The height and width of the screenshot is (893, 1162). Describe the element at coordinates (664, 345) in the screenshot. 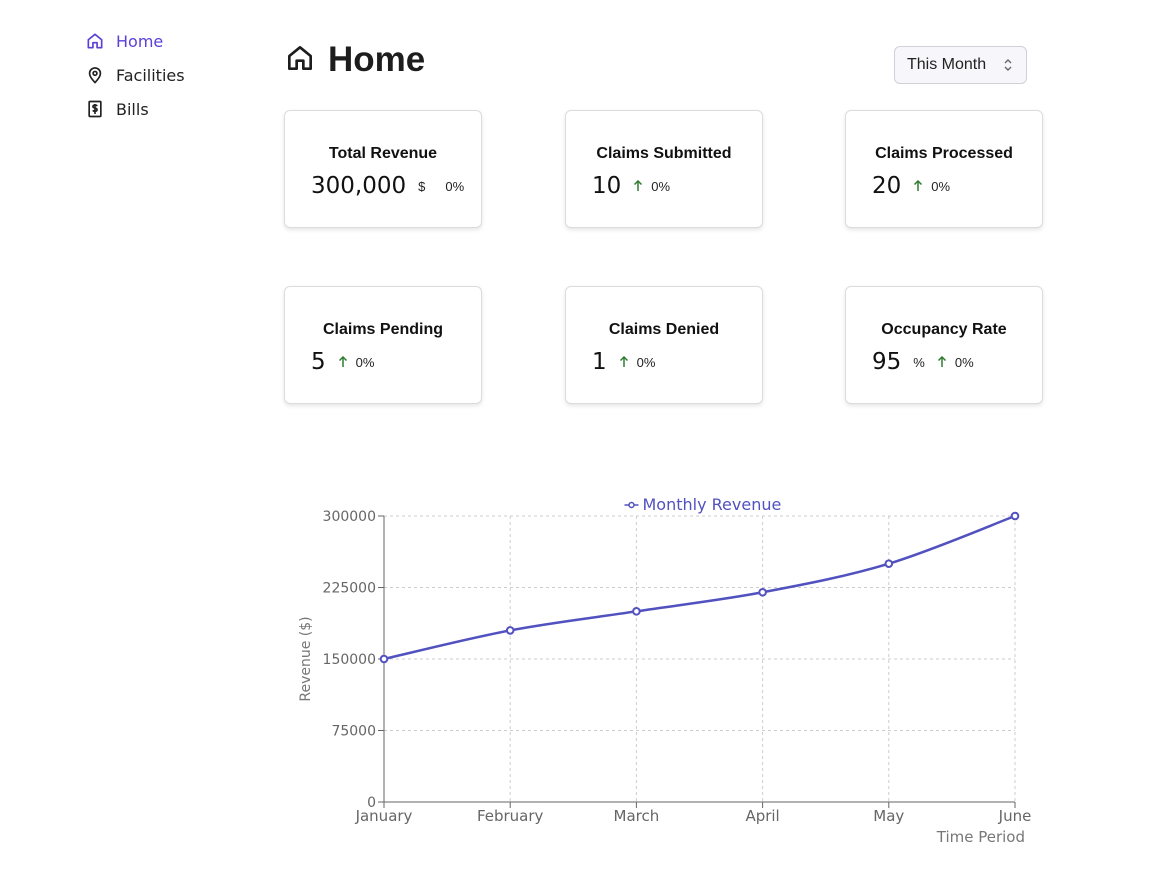

I see `stat-card-claims-denied: Claims Denied 1 0%` at that location.